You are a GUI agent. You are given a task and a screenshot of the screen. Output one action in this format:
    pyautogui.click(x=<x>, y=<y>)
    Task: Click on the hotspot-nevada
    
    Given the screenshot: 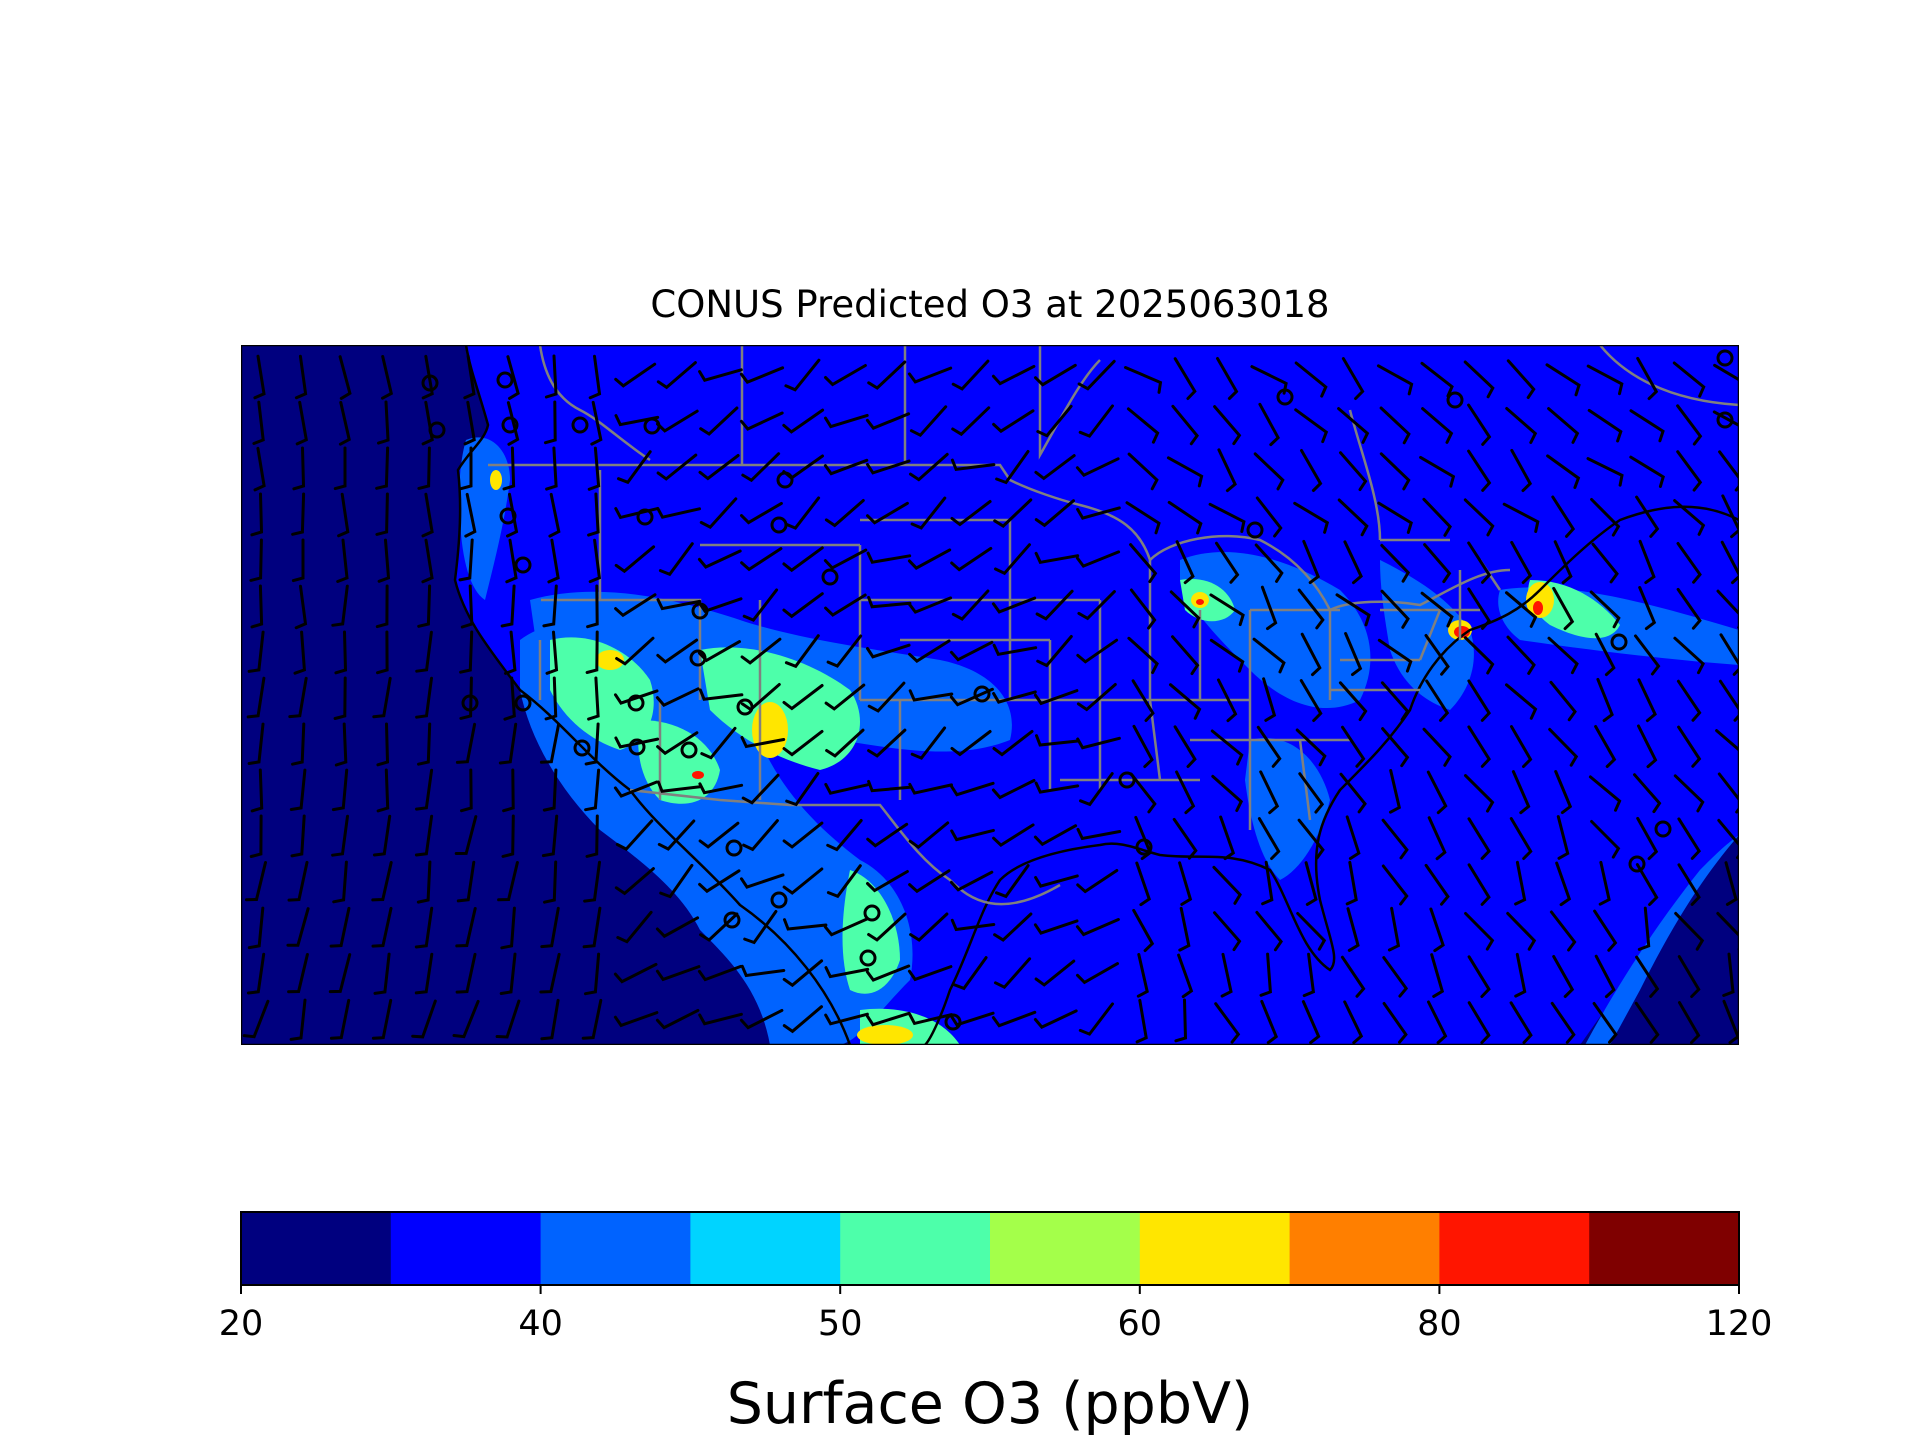 What is the action you would take?
    pyautogui.click(x=610, y=660)
    